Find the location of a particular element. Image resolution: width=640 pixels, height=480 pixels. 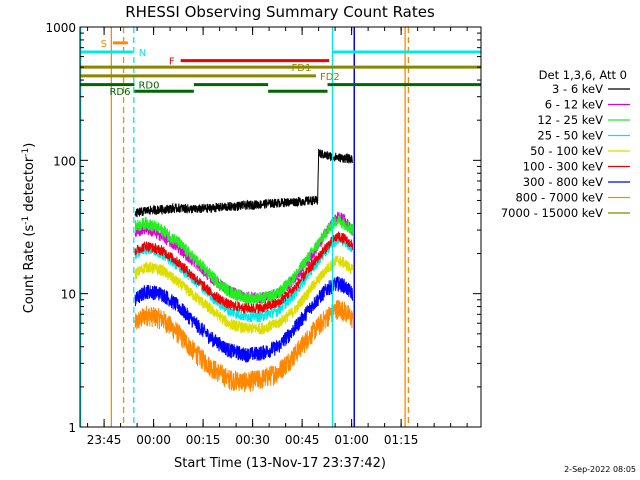

series-line-3-6-kev is located at coordinates (244, 183).